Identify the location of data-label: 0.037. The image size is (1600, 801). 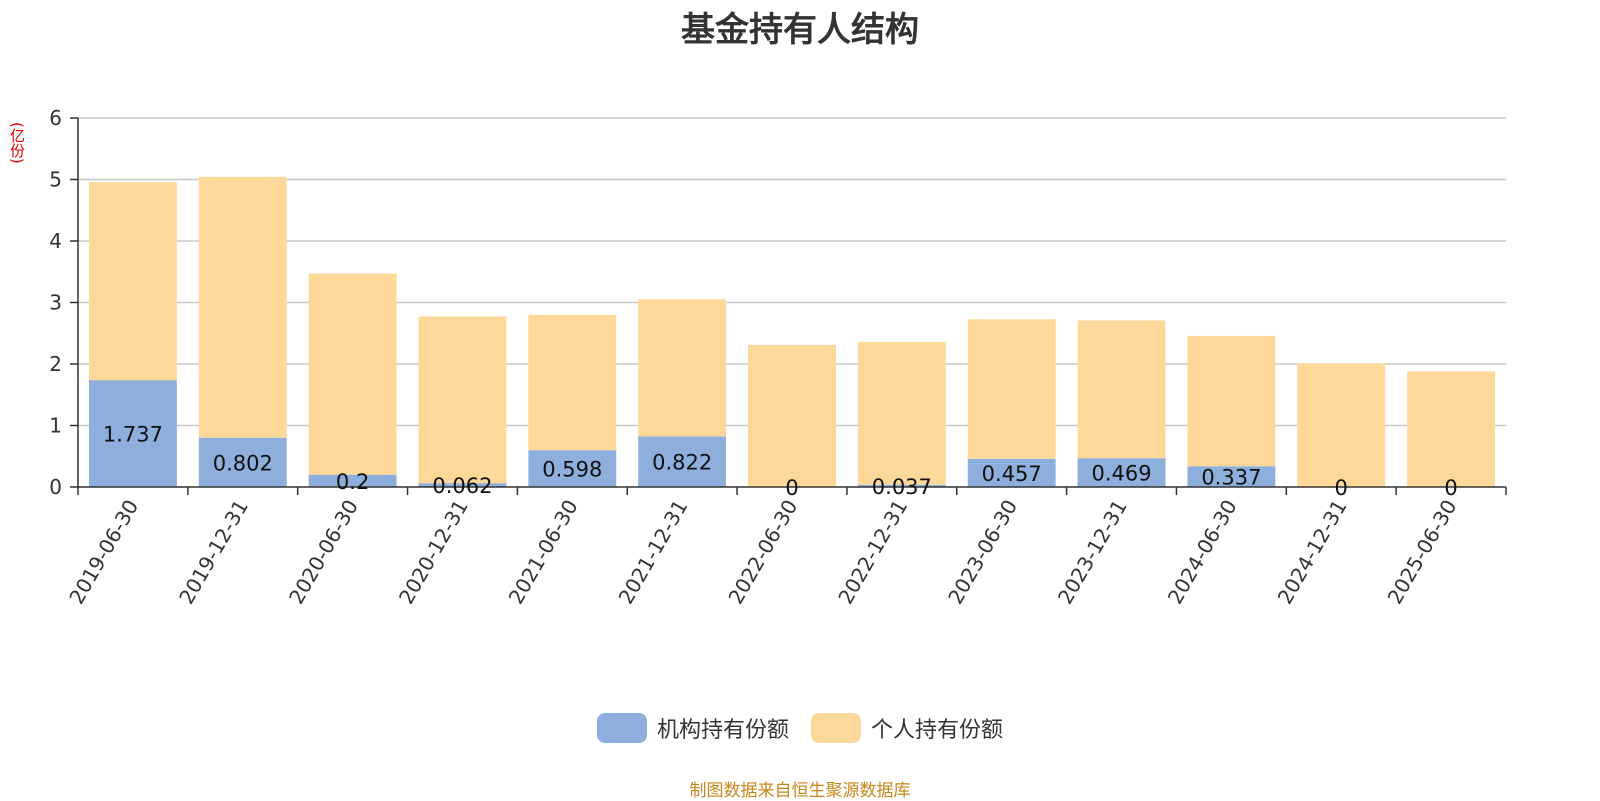
(902, 487).